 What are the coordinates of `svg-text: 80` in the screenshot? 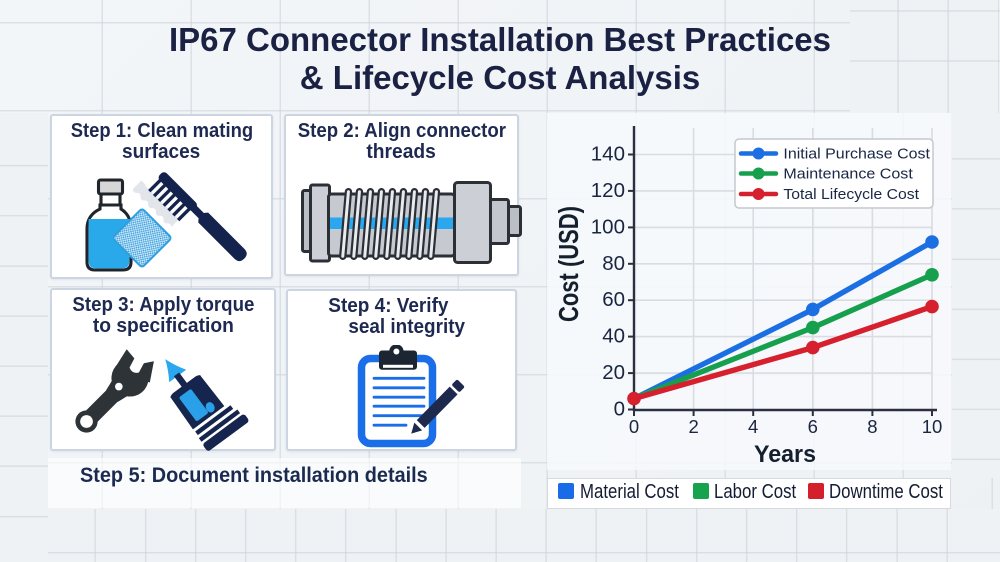 It's located at (613, 263).